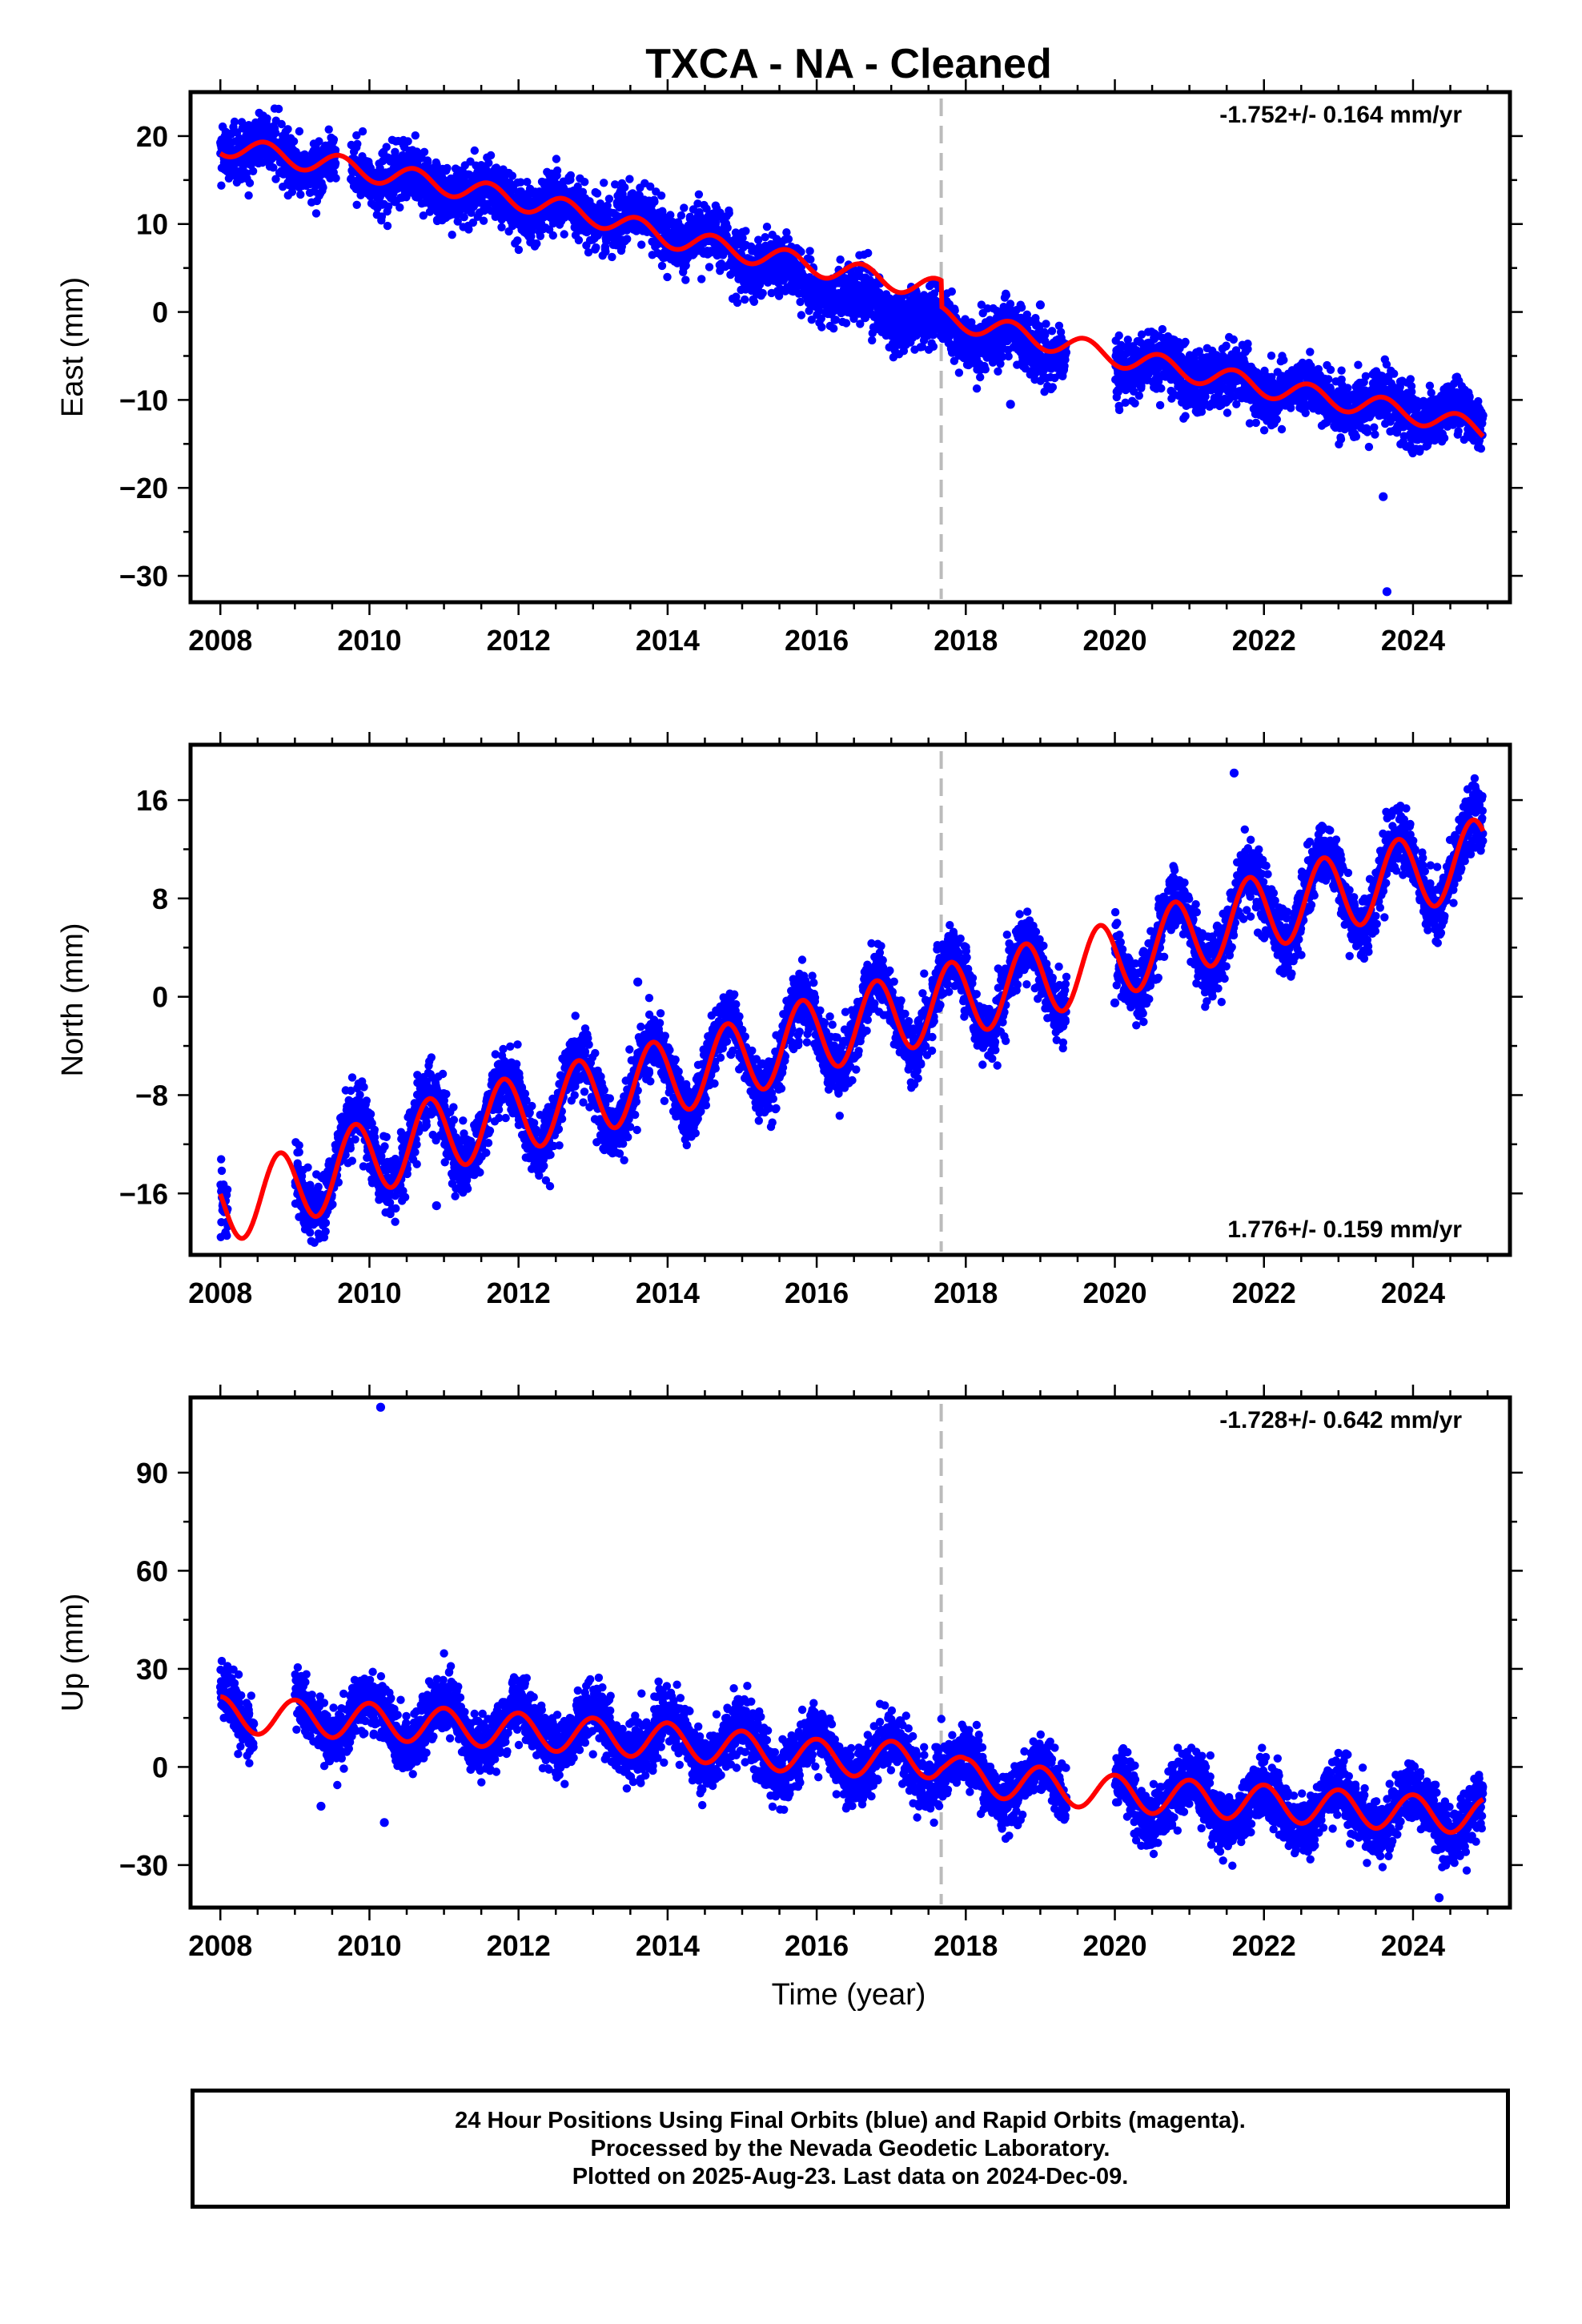 This screenshot has width=1582, height=2324. I want to click on x-tick-label: 2010, so click(369, 640).